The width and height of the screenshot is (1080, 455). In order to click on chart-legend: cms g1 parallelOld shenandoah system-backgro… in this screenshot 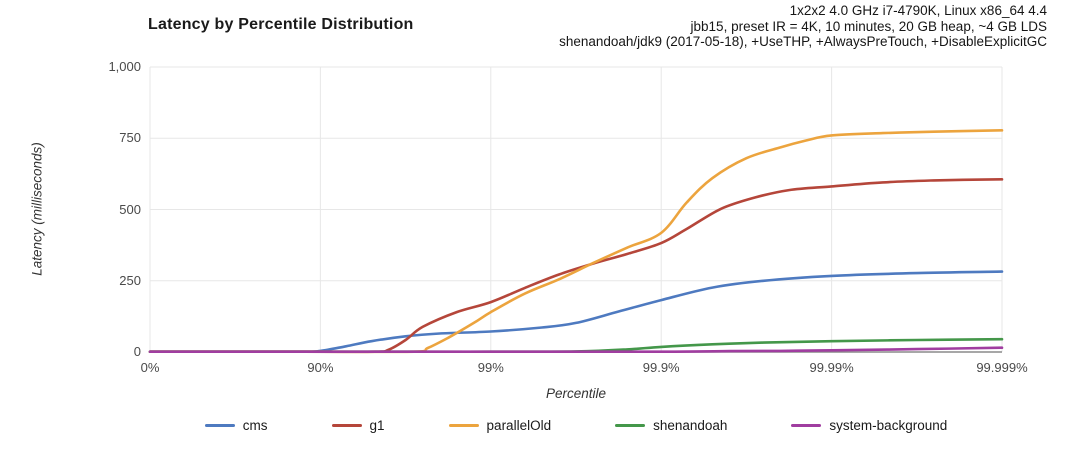, I will do `click(576, 425)`.